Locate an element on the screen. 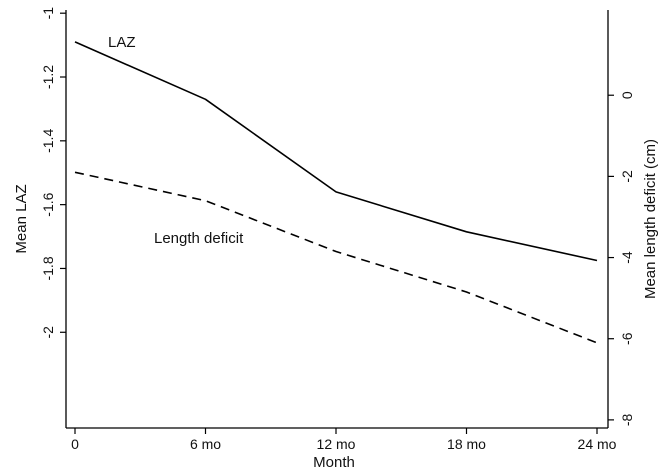 The height and width of the screenshot is (470, 665). x-tick-label-18-mo: 18 mo is located at coordinates (466, 444).